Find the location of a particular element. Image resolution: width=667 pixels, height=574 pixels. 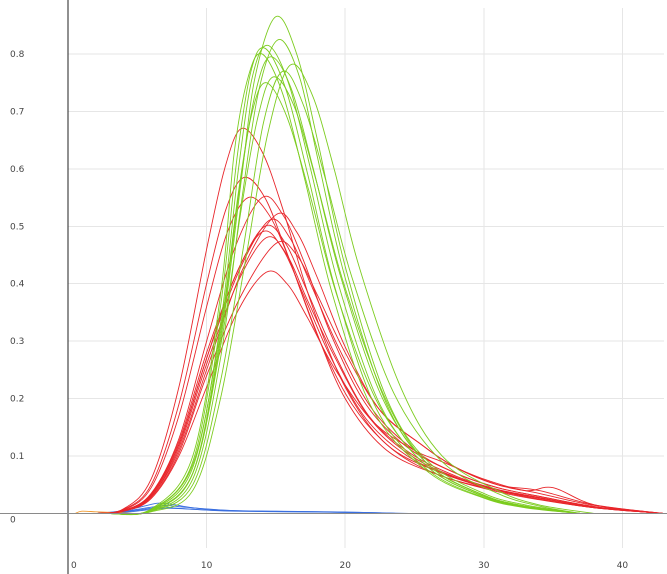

y-tick-label: 0.1 is located at coordinates (17, 457).